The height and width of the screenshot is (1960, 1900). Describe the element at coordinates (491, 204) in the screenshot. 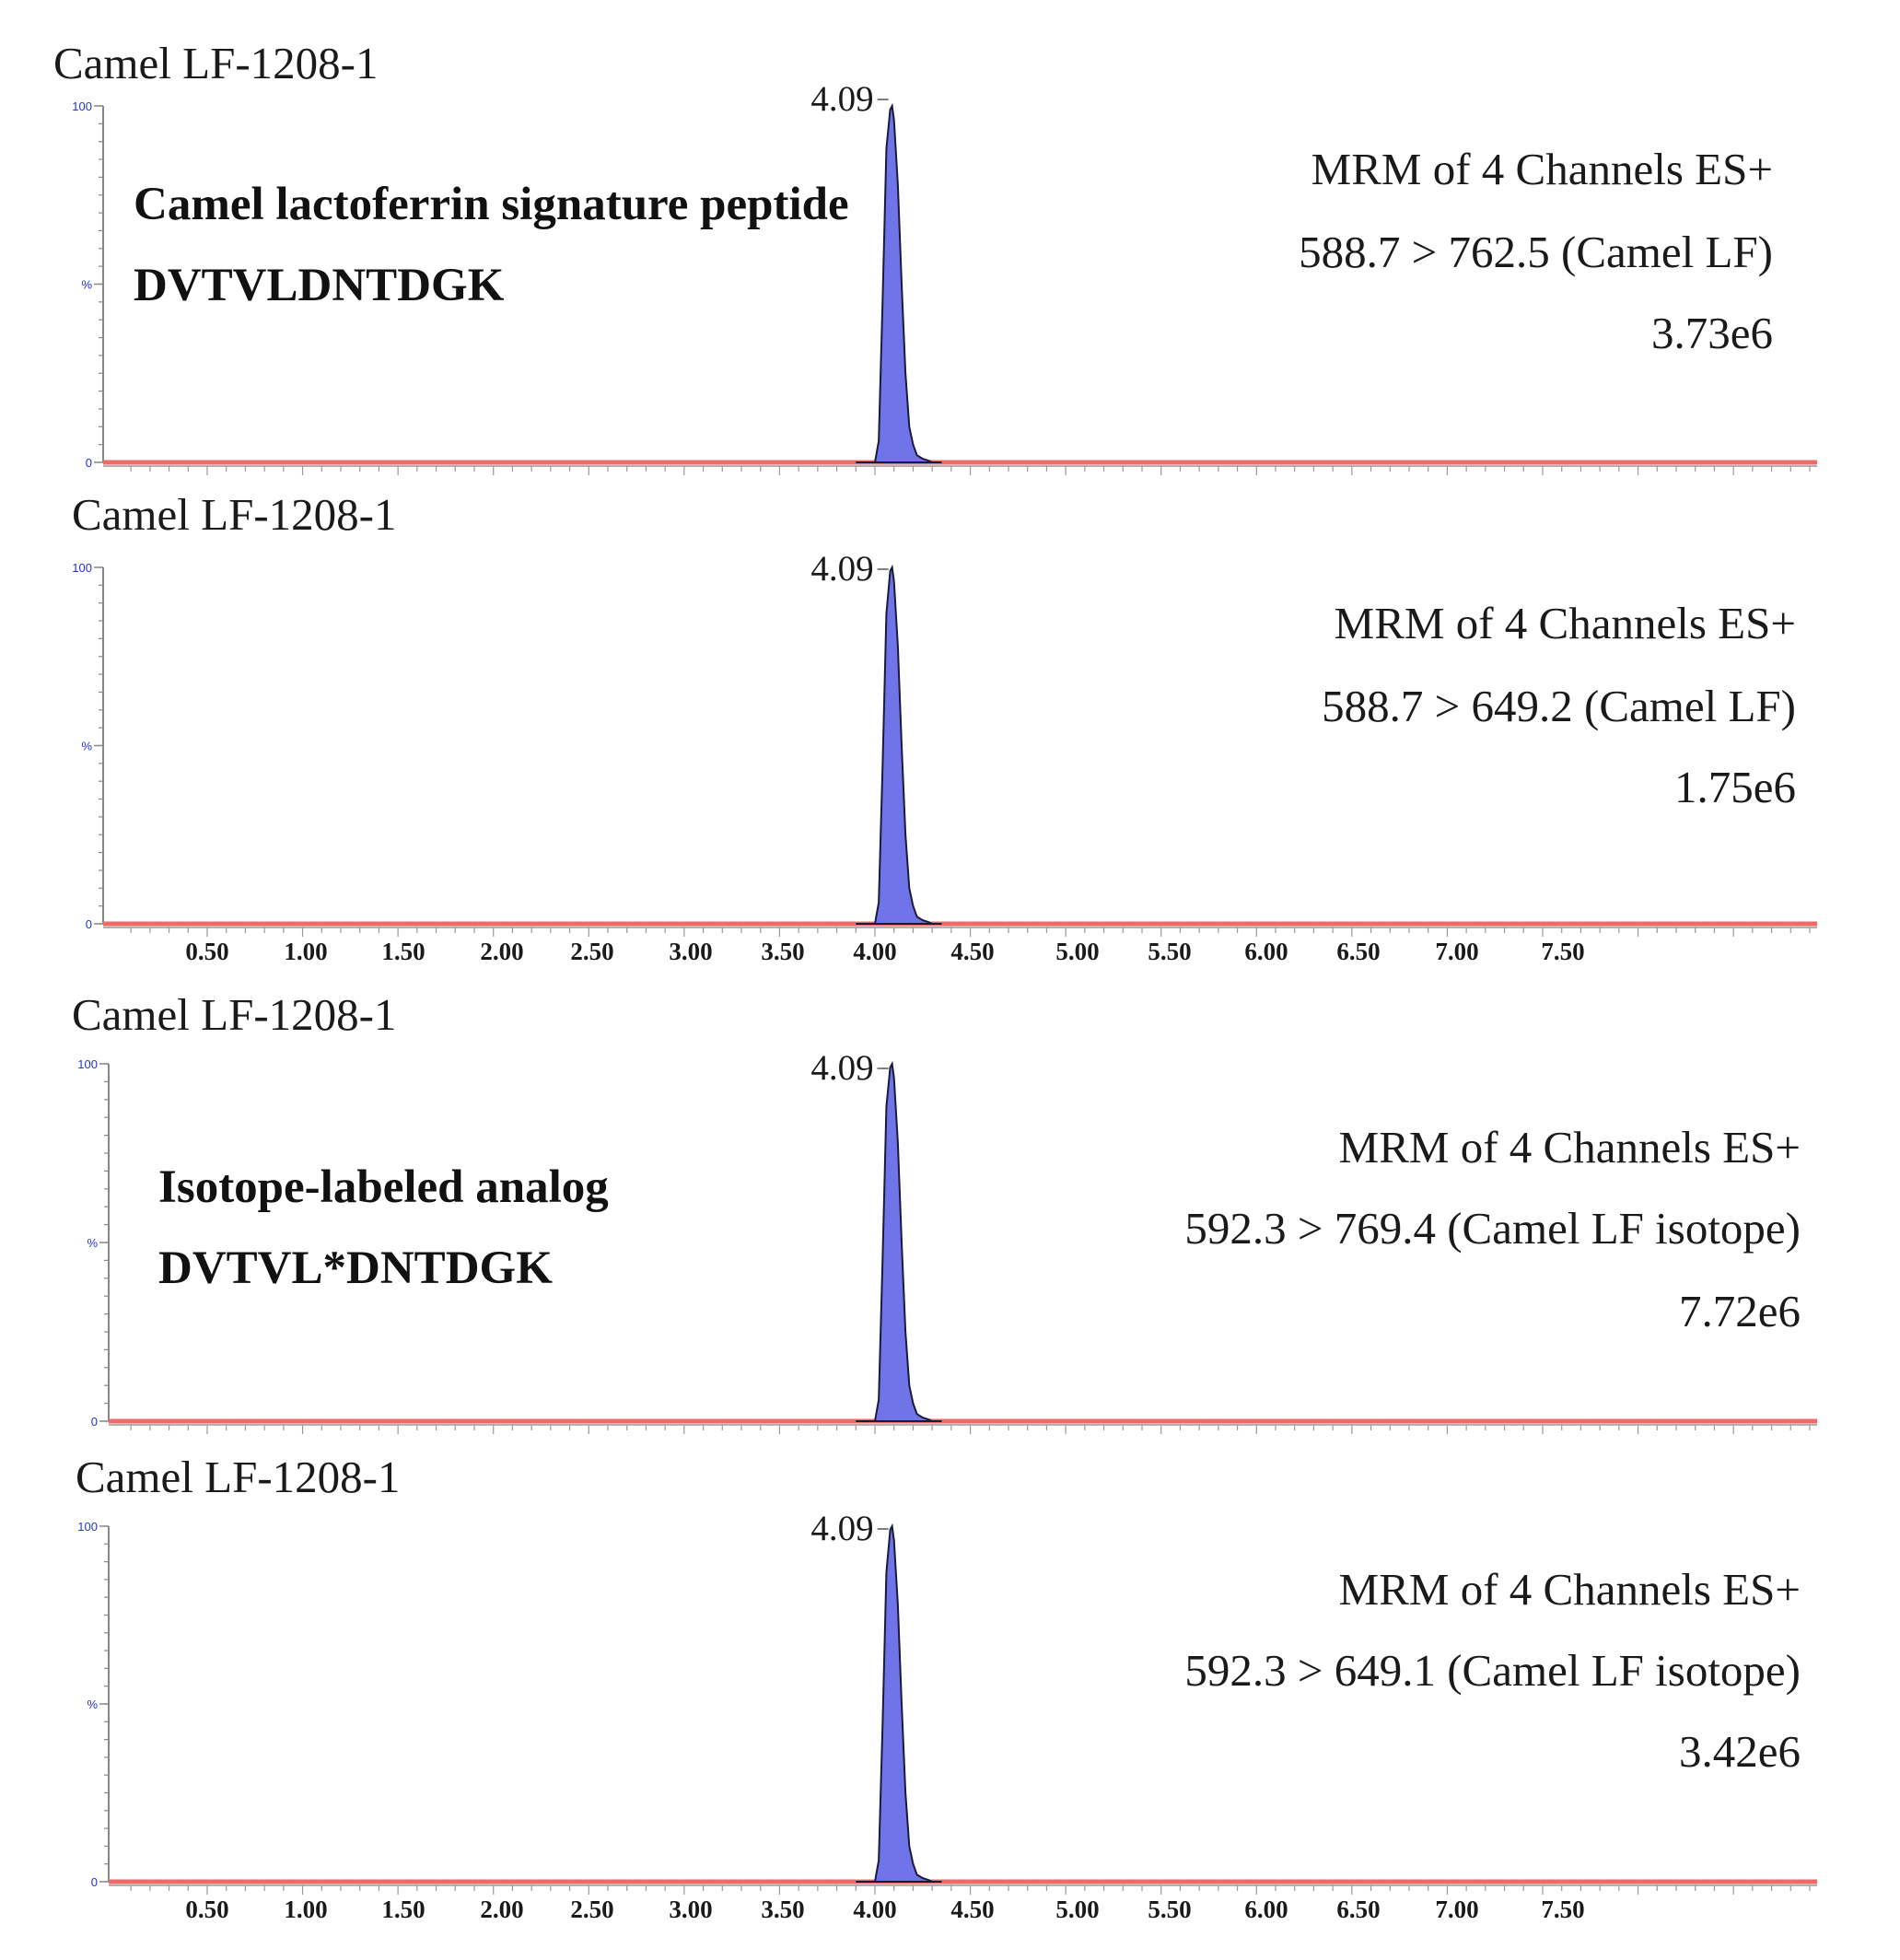

I see `peptide-annotation: Camel lactoferrin signature peptide` at that location.